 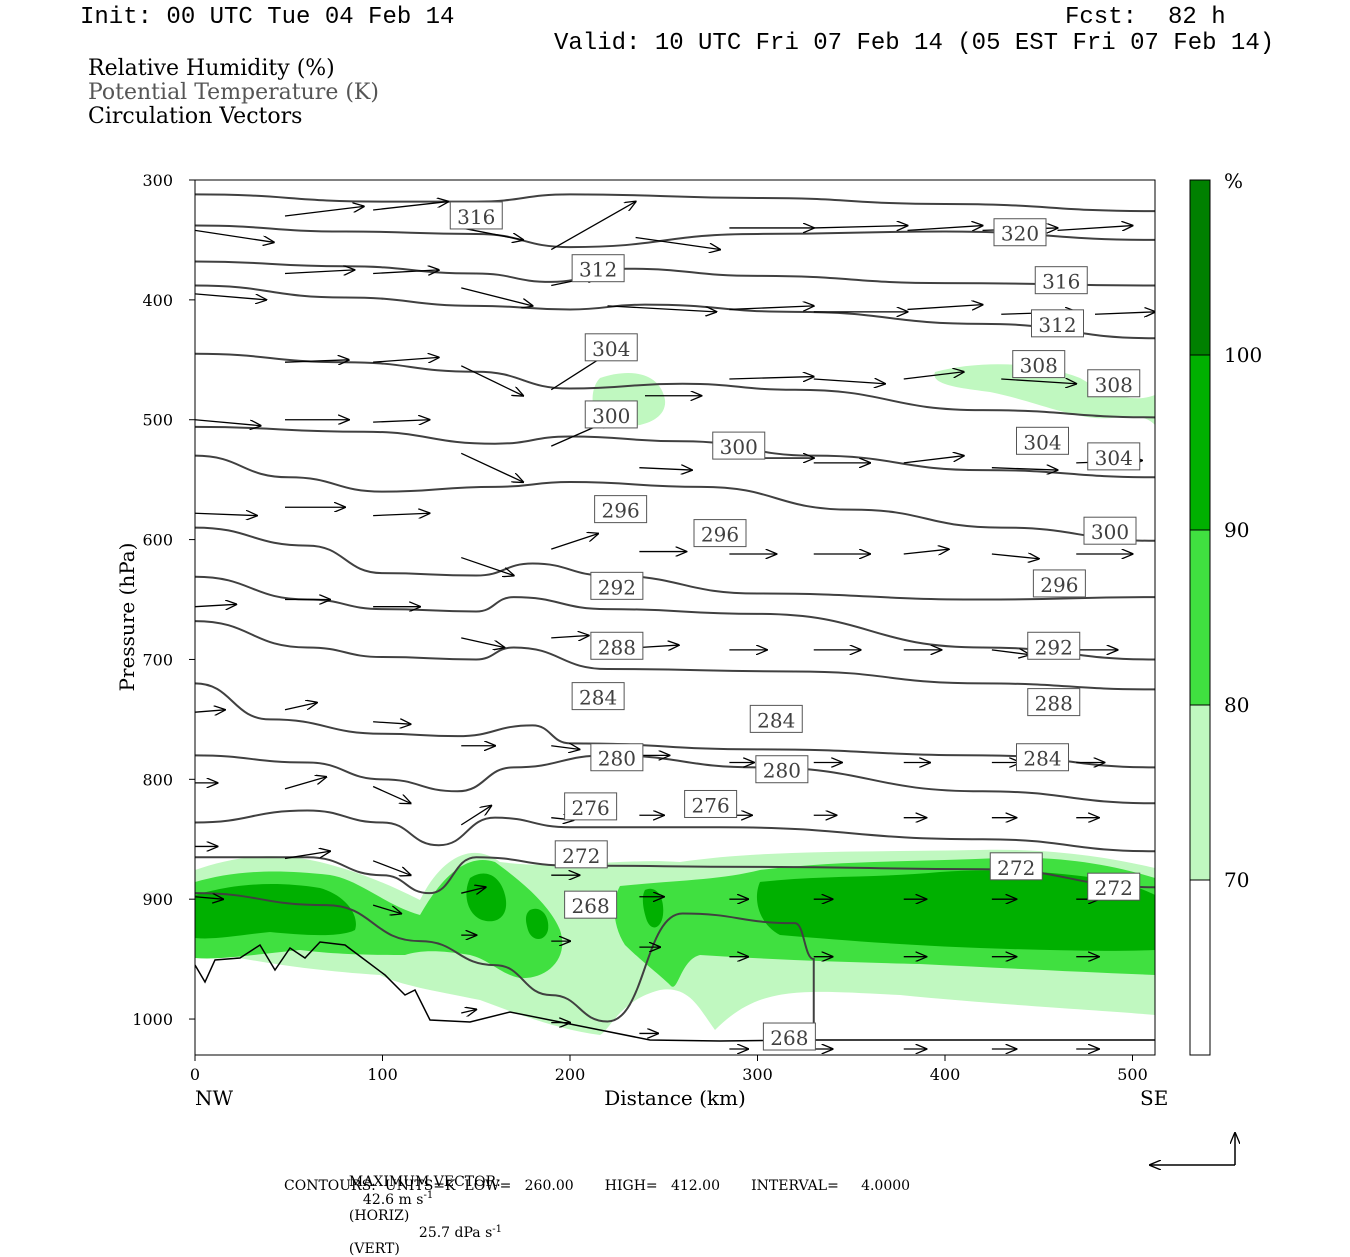 I want to click on colorbar-frame, so click(x=1200, y=617).